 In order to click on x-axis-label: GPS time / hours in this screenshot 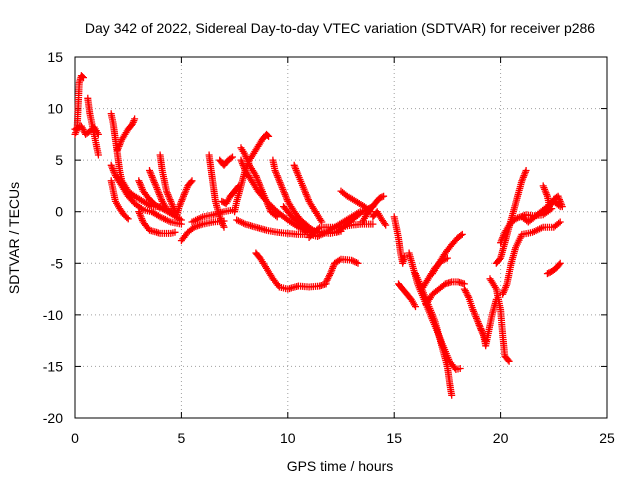, I will do `click(340, 466)`.